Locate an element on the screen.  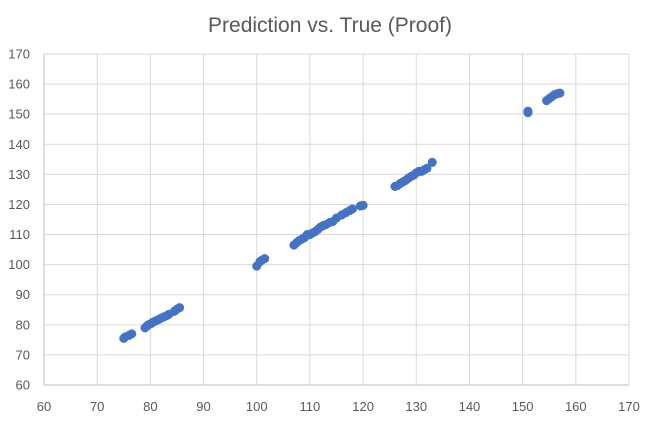
y-tick-label: 100 is located at coordinates (19, 264).